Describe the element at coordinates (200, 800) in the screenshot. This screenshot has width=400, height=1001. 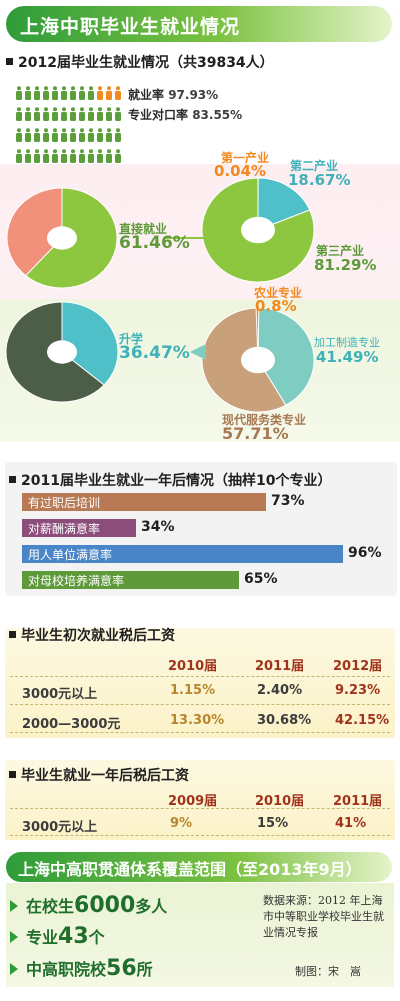
I see `salary-table-2-box` at that location.